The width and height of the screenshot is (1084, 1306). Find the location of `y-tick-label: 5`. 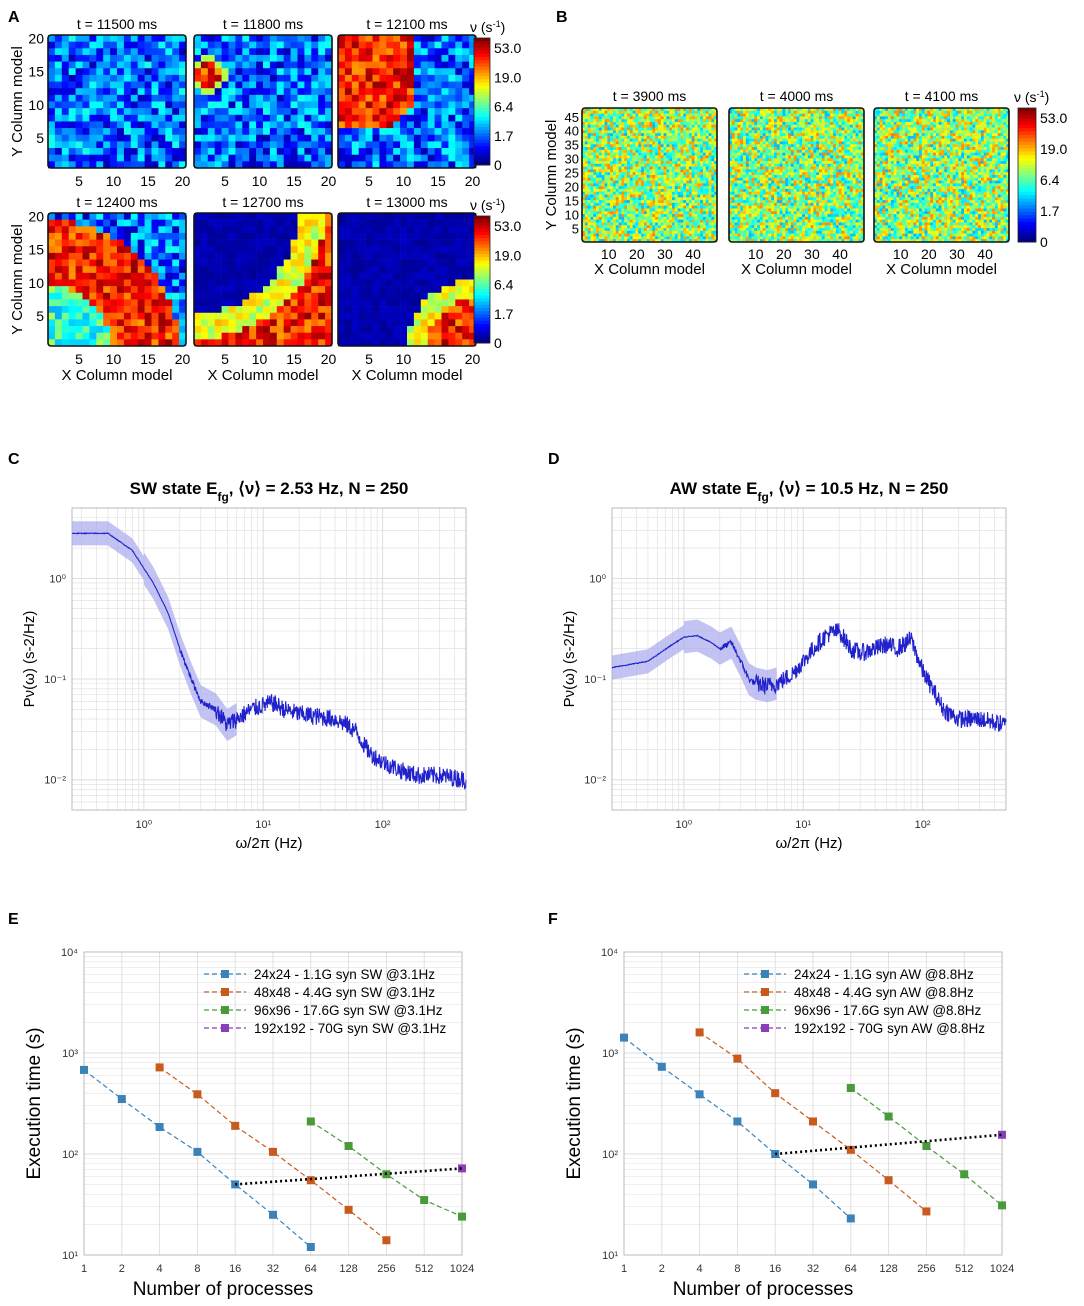

y-tick-label: 5 is located at coordinates (40, 316).